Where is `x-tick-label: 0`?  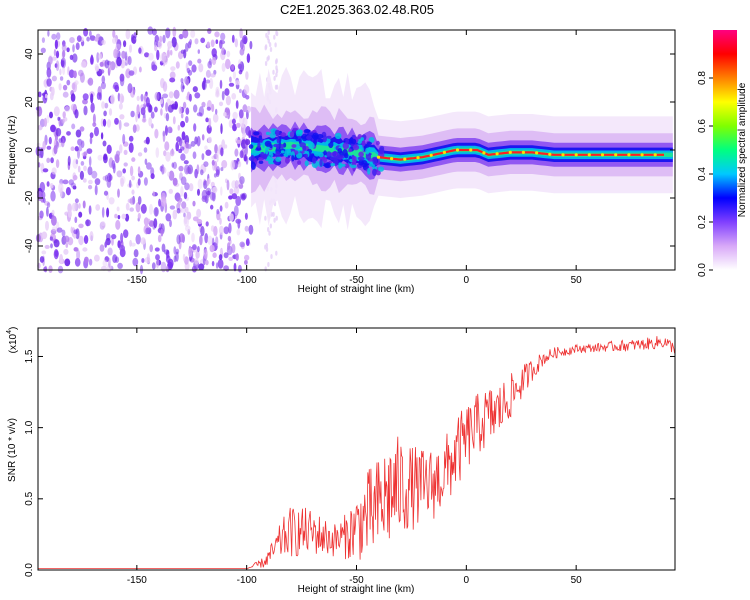 x-tick-label: 0 is located at coordinates (467, 580).